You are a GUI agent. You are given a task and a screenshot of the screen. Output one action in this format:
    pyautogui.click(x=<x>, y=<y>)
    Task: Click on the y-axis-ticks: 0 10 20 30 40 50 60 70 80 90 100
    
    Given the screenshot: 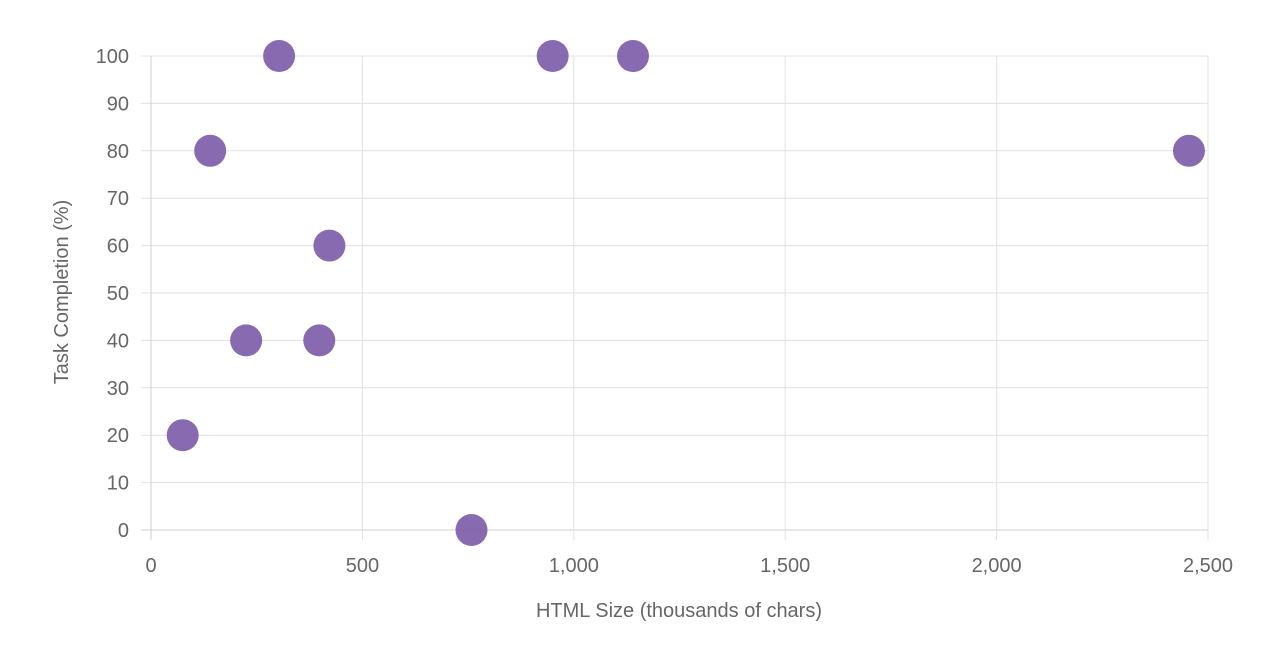 What is the action you would take?
    pyautogui.click(x=112, y=294)
    